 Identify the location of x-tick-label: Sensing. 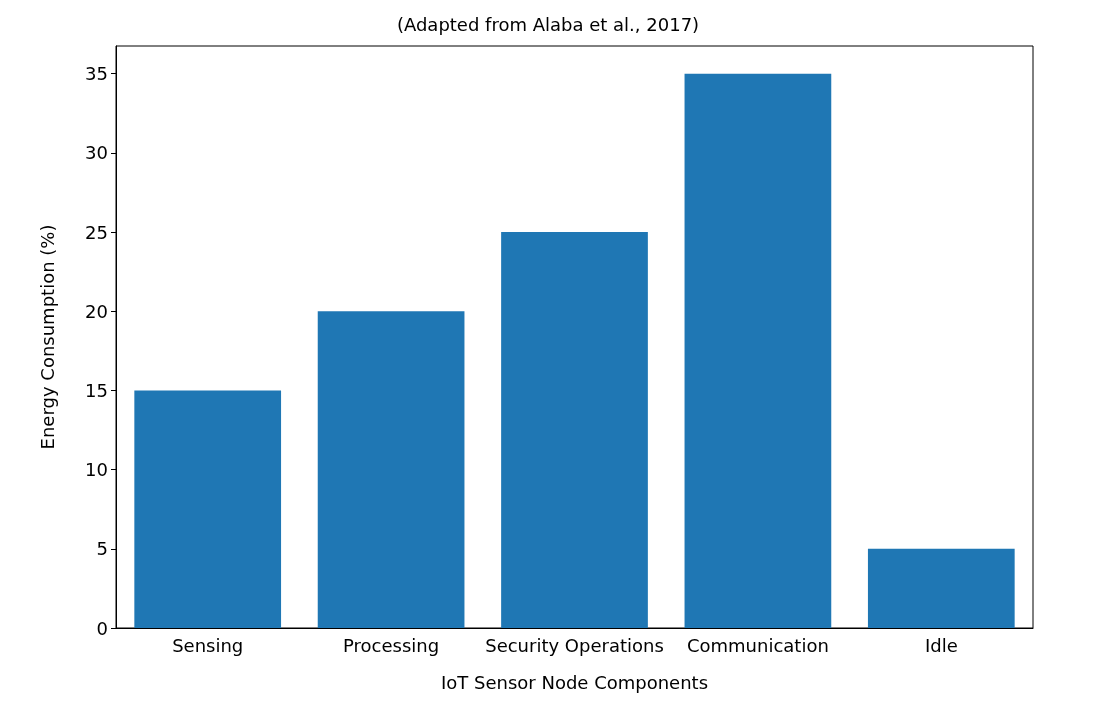
(208, 645).